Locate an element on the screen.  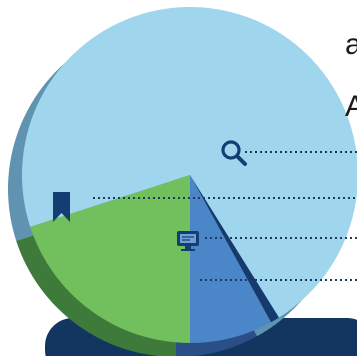
search-icon is located at coordinates (234, 153).